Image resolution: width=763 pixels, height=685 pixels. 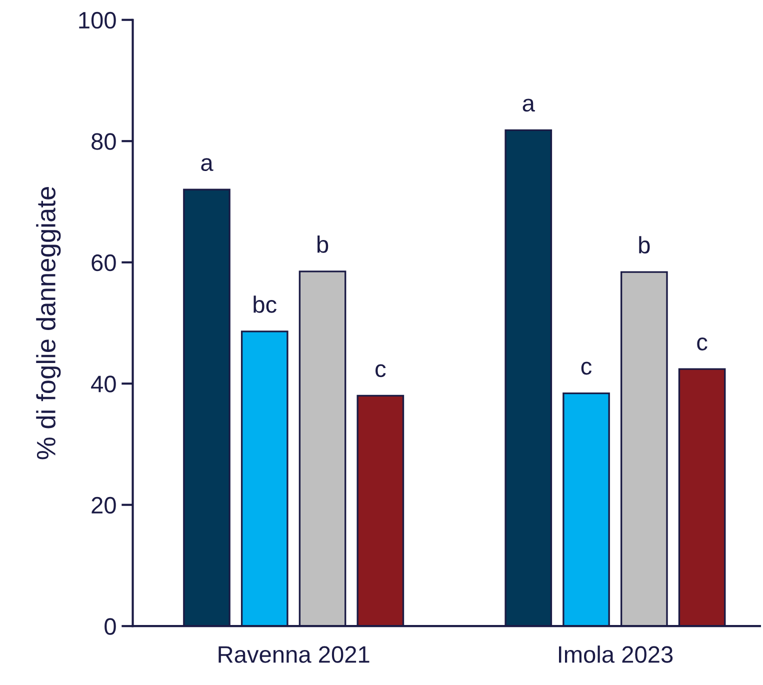 What do you see at coordinates (48, 323) in the screenshot?
I see `y-axis-title: % di foglie danneggiate` at bounding box center [48, 323].